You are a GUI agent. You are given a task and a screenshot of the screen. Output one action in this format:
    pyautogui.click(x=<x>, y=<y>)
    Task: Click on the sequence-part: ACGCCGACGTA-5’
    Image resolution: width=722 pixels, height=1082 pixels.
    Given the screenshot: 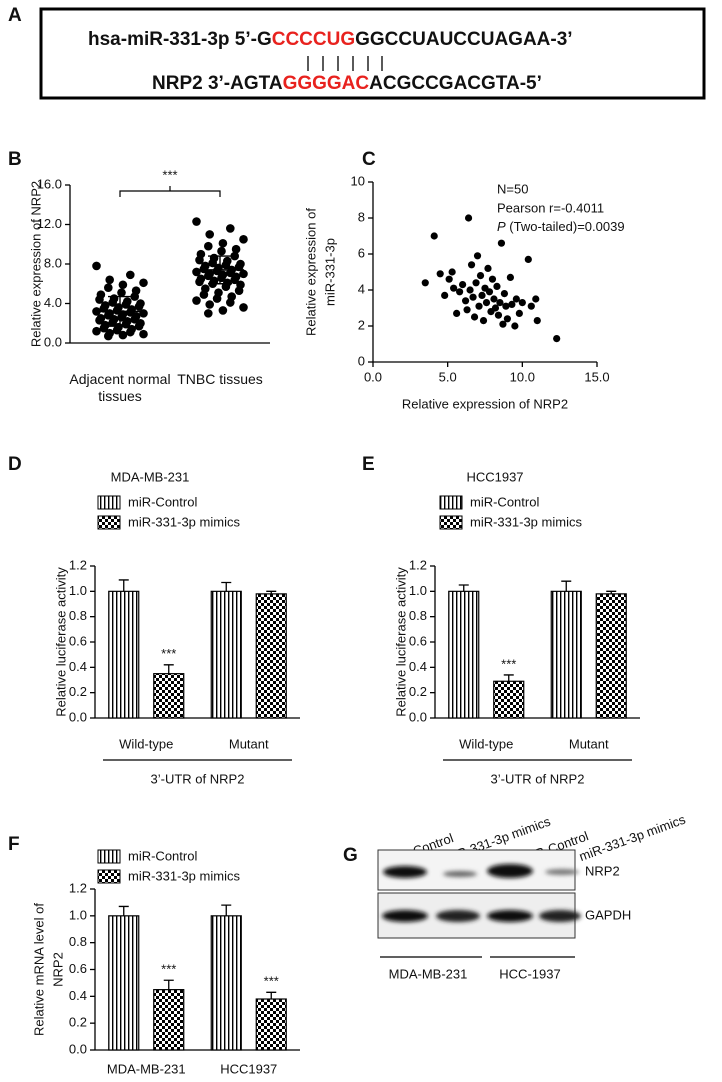 What is the action you would take?
    pyautogui.click(x=455, y=83)
    